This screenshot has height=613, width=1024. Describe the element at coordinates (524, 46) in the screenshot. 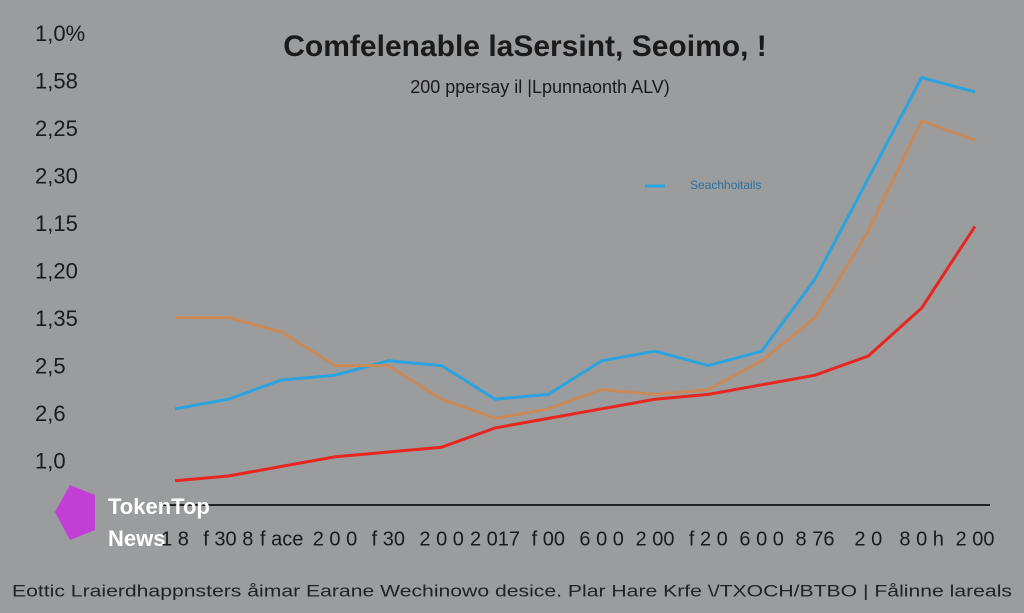

I see `chart-title: Comfelenable laSersint, Seoimo, !` at that location.